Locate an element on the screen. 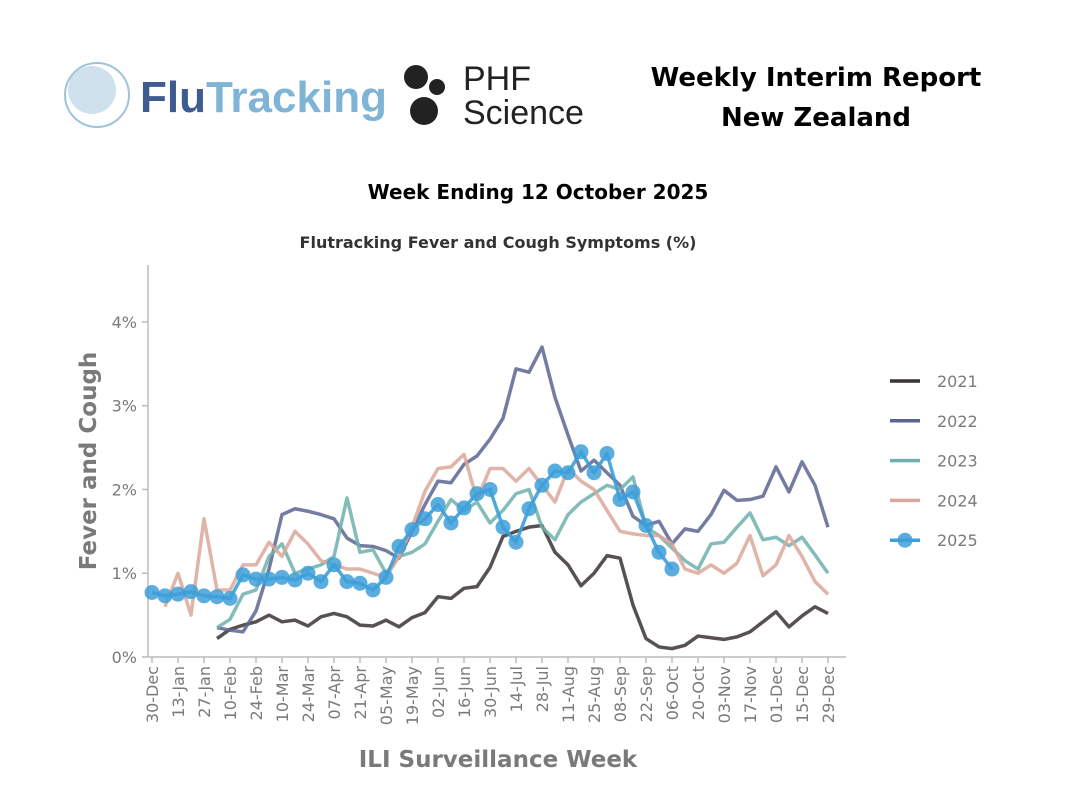  x-tick-label: 07-Apr is located at coordinates (334, 693).